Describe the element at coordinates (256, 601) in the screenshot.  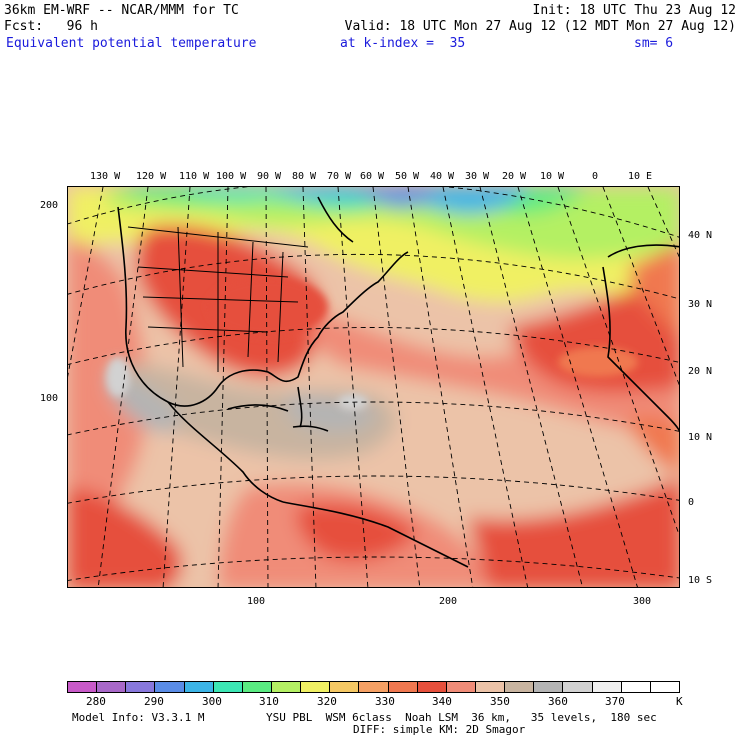
I see `x-grid-label: 100` at that location.